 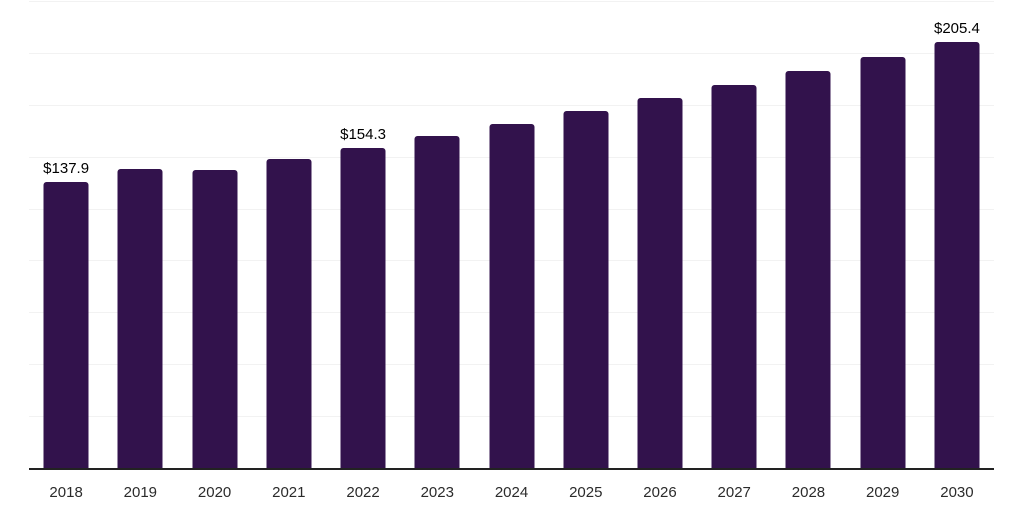 What do you see at coordinates (289, 492) in the screenshot?
I see `x-tick-label: 2021` at bounding box center [289, 492].